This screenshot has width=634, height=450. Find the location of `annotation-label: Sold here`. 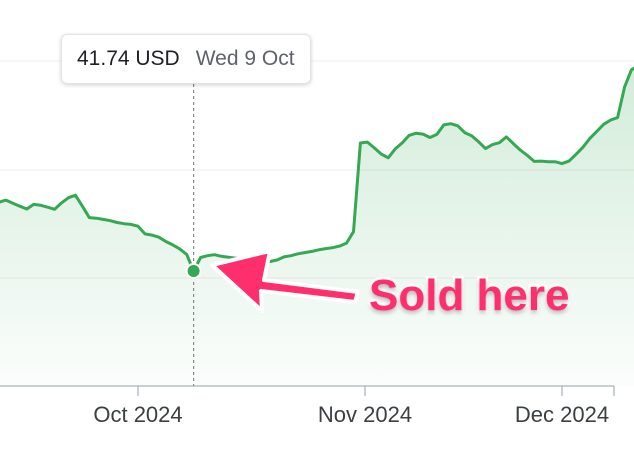

annotation-label: Sold here is located at coordinates (469, 296).